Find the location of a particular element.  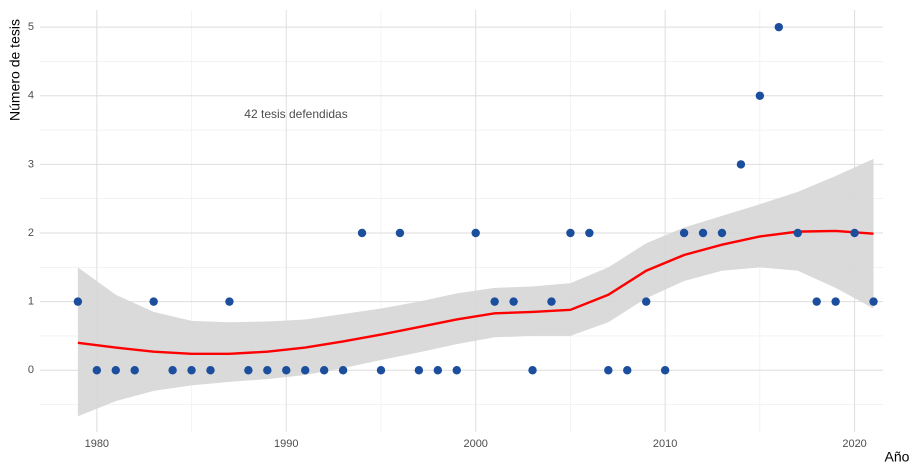

y-tick-label: 4 is located at coordinates (31, 96).